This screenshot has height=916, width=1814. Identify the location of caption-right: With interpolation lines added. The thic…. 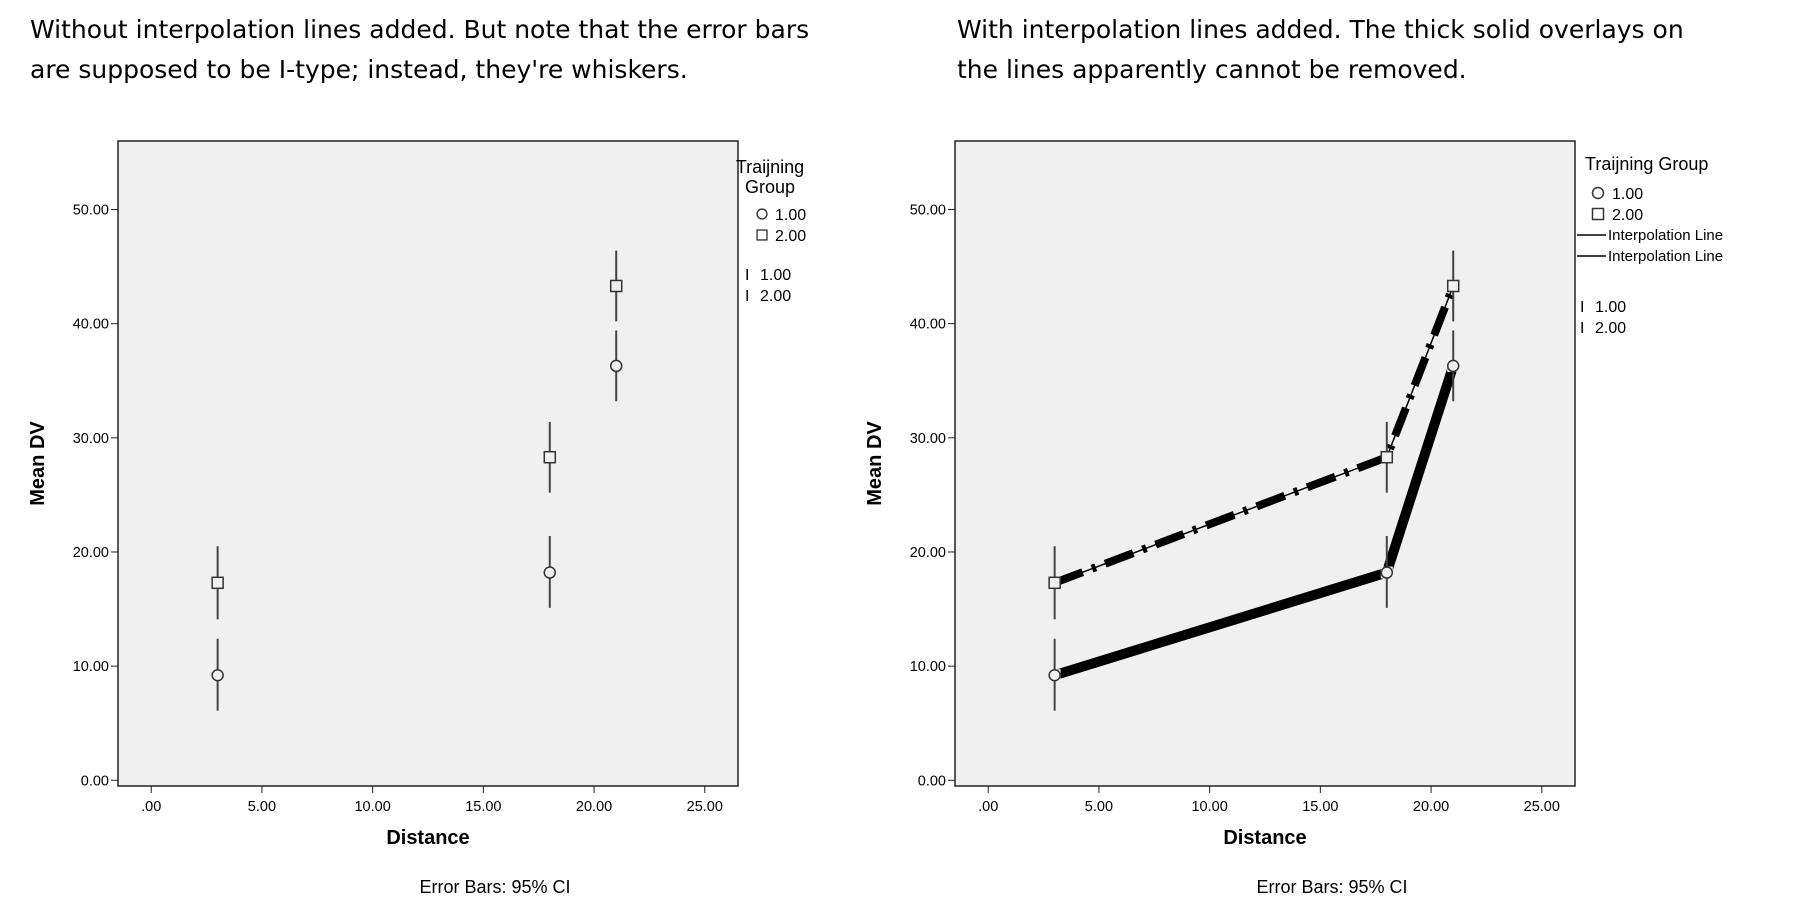
(1320, 49).